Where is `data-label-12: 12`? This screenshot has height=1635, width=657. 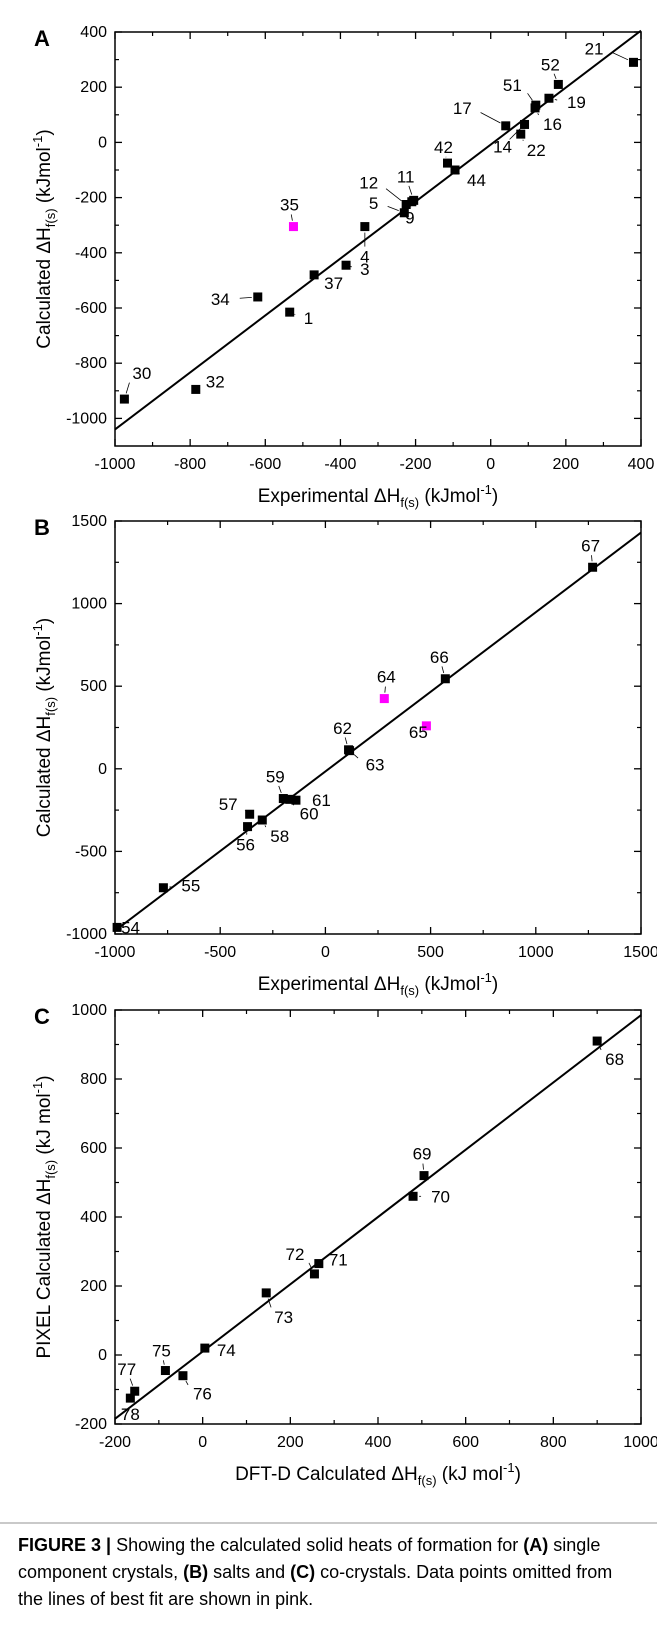
data-label-12: 12 is located at coordinates (368, 183).